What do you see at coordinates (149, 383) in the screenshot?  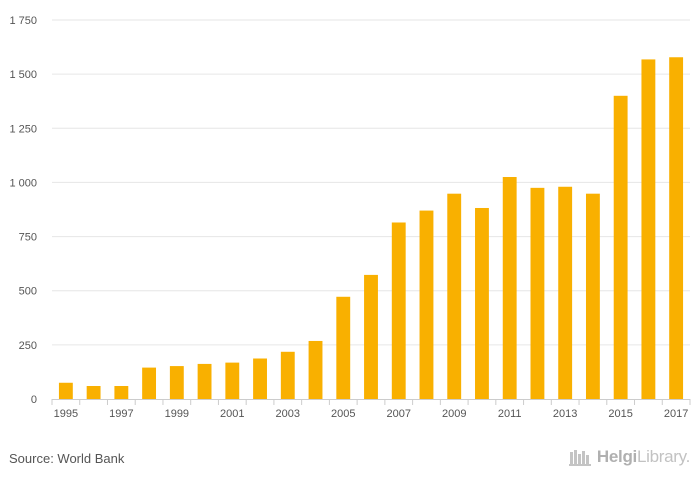 I see `bar-1998` at bounding box center [149, 383].